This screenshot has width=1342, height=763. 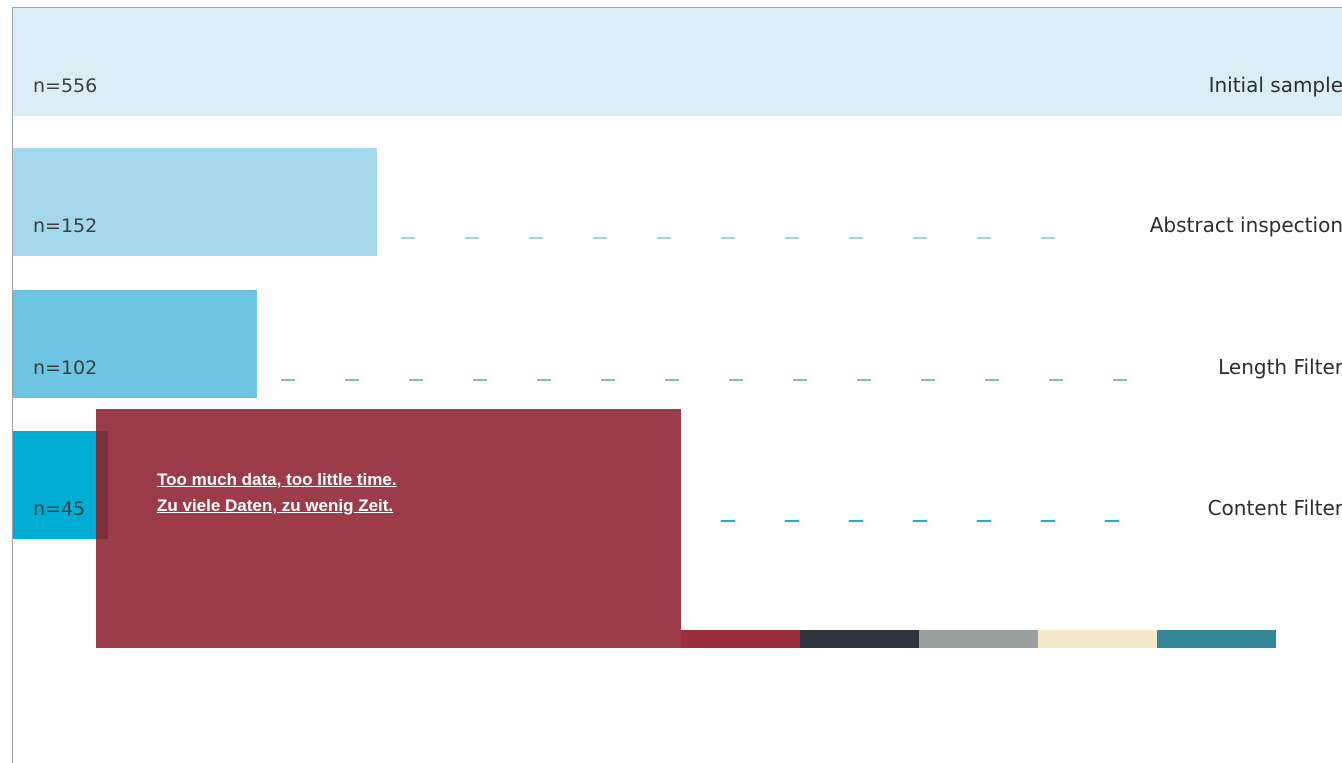 What do you see at coordinates (1275, 508) in the screenshot?
I see `stage-label: Content Filter` at bounding box center [1275, 508].